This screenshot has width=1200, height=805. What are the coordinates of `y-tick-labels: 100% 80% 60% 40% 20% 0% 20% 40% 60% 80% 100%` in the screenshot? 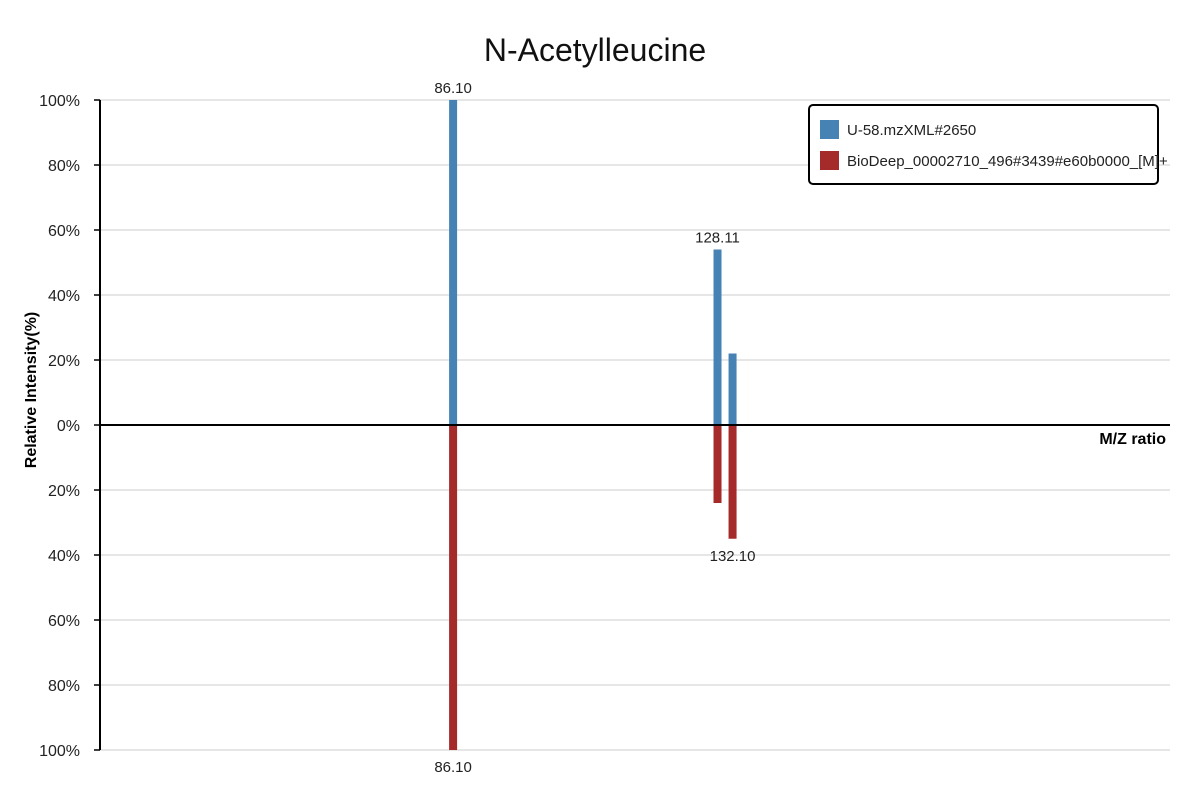 It's located at (69, 426).